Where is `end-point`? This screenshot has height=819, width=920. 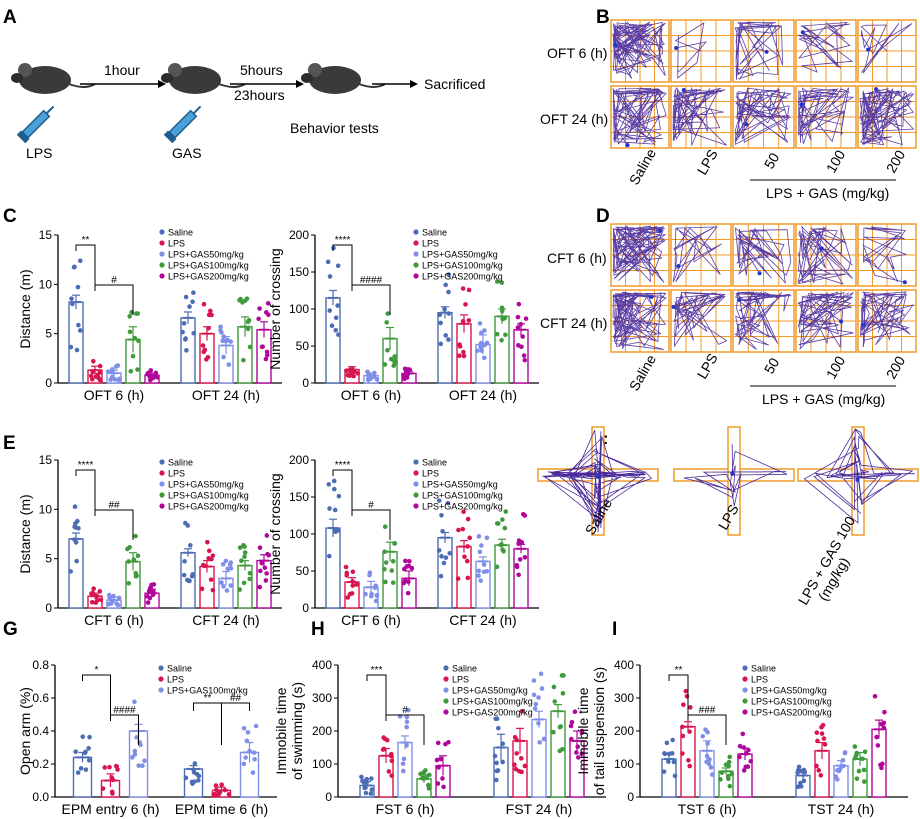
end-point is located at coordinates (821, 248).